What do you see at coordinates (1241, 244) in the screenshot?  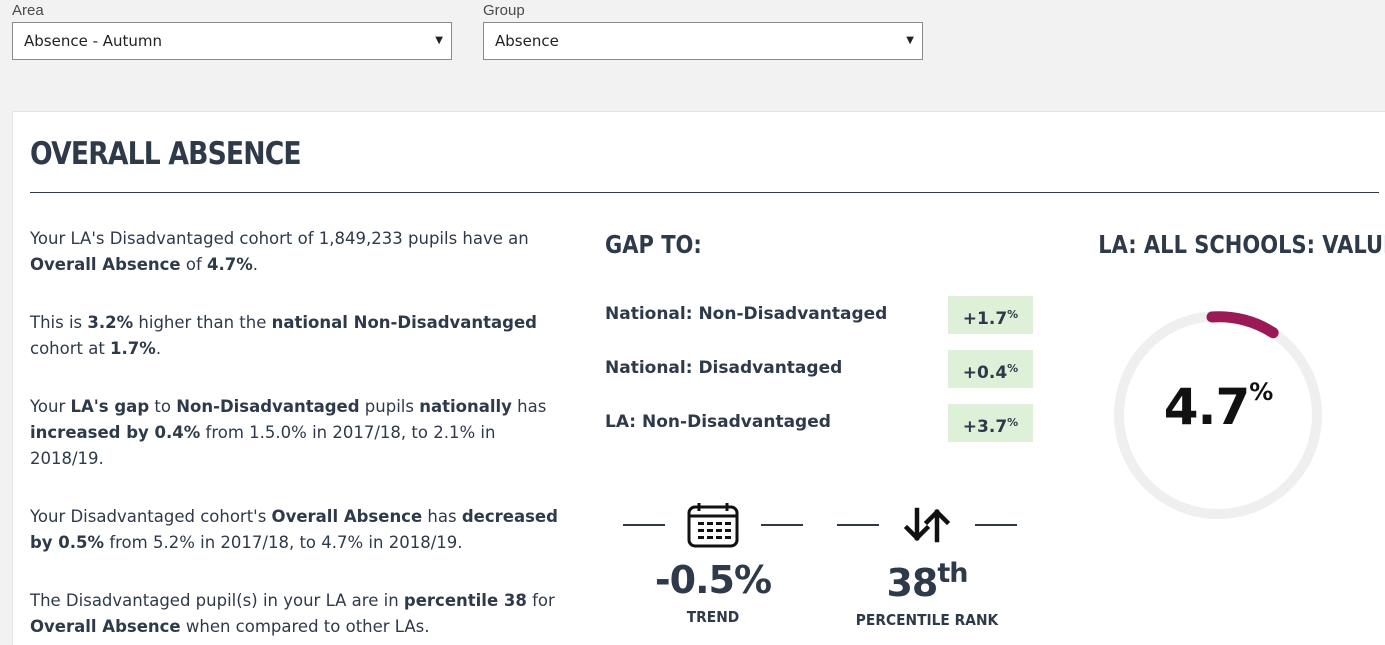 I see `gauge-title: LA: ALL SCHOOLS: VALUE` at bounding box center [1241, 244].